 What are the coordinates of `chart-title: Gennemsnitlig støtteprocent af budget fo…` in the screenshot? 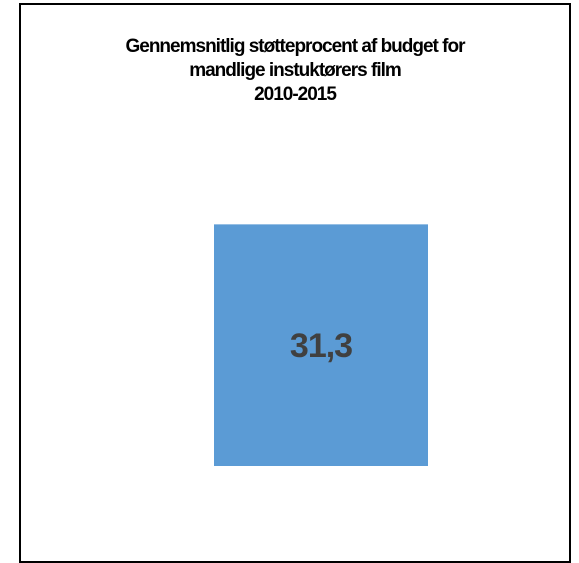 It's located at (295, 71).